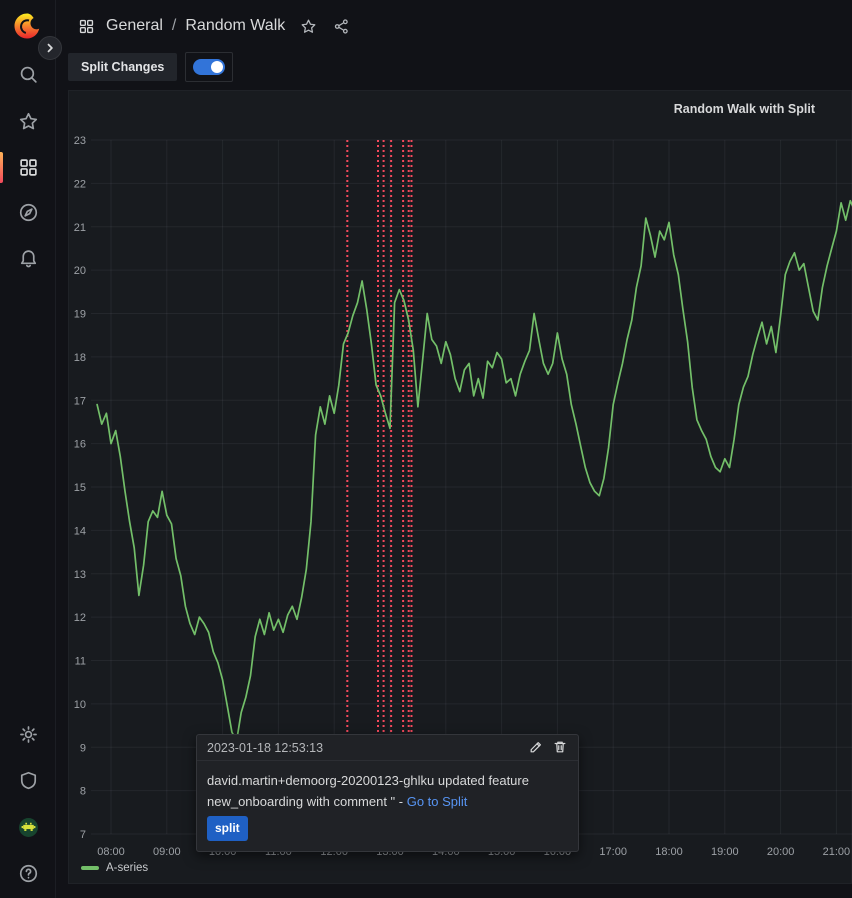  What do you see at coordinates (379, 491) in the screenshot?
I see `annotation-markers` at bounding box center [379, 491].